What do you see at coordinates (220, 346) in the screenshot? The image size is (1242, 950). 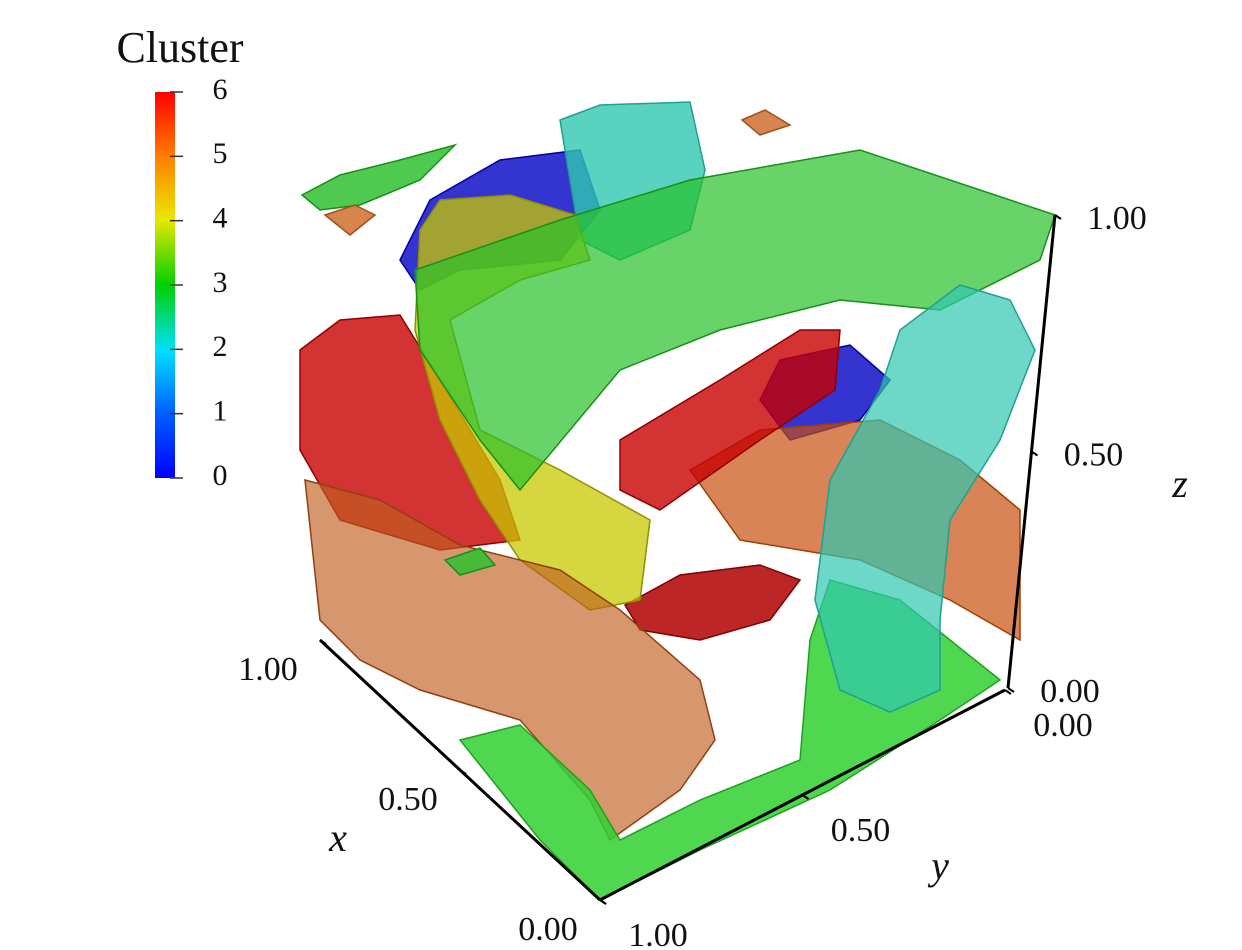 I see `colorbar-tick-label: 2` at bounding box center [220, 346].